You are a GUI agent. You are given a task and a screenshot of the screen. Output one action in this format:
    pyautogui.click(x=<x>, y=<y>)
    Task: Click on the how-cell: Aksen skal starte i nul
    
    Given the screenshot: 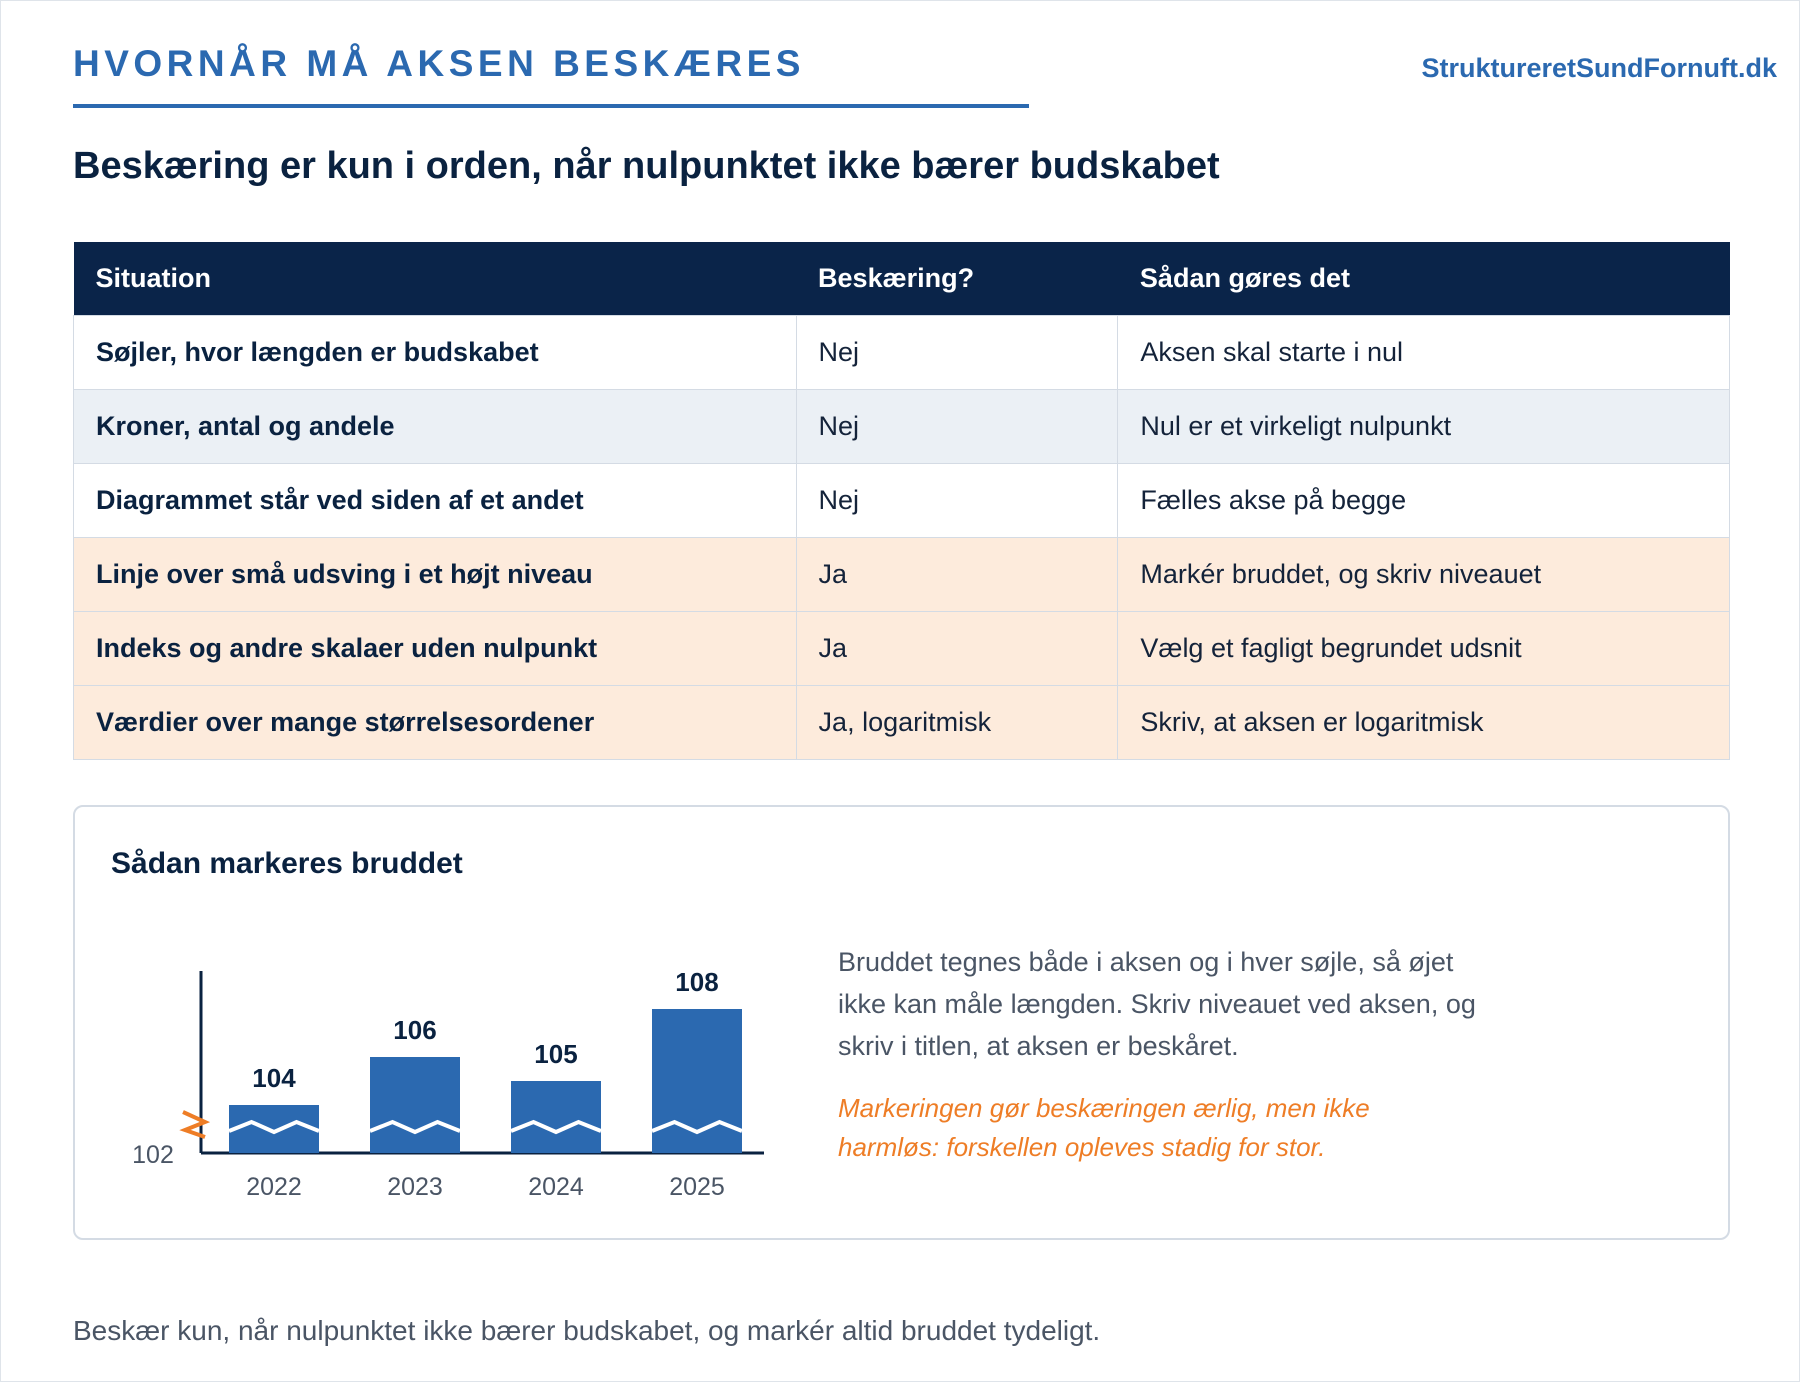 What is the action you would take?
    pyautogui.click(x=1423, y=352)
    